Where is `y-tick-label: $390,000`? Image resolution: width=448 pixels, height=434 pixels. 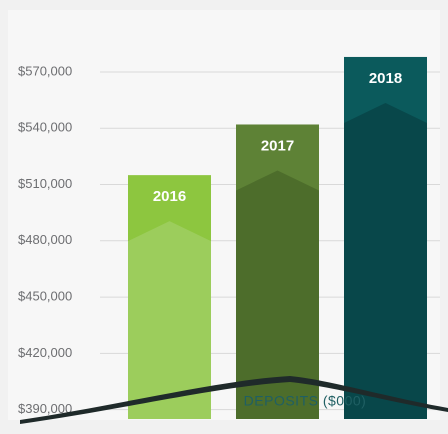 y-tick-label: $390,000 is located at coordinates (45, 408).